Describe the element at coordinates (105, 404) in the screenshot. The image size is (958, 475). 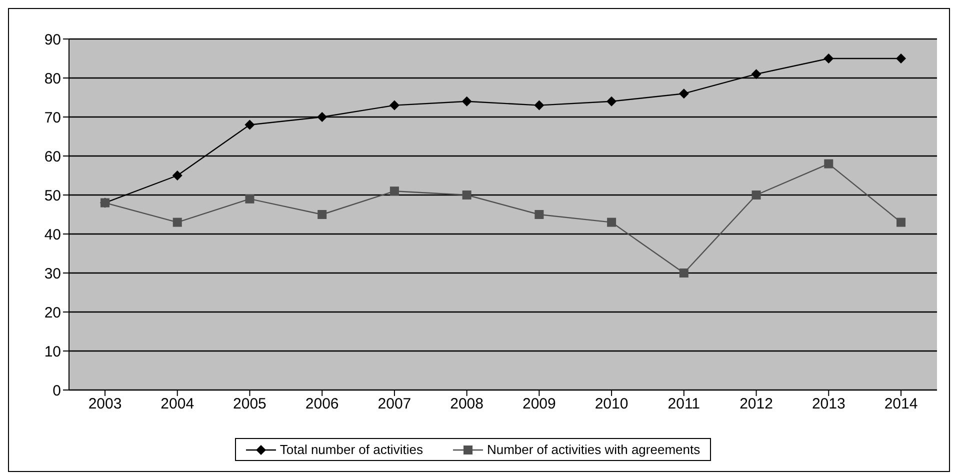
I see `x-tick-label: 2003` at that location.